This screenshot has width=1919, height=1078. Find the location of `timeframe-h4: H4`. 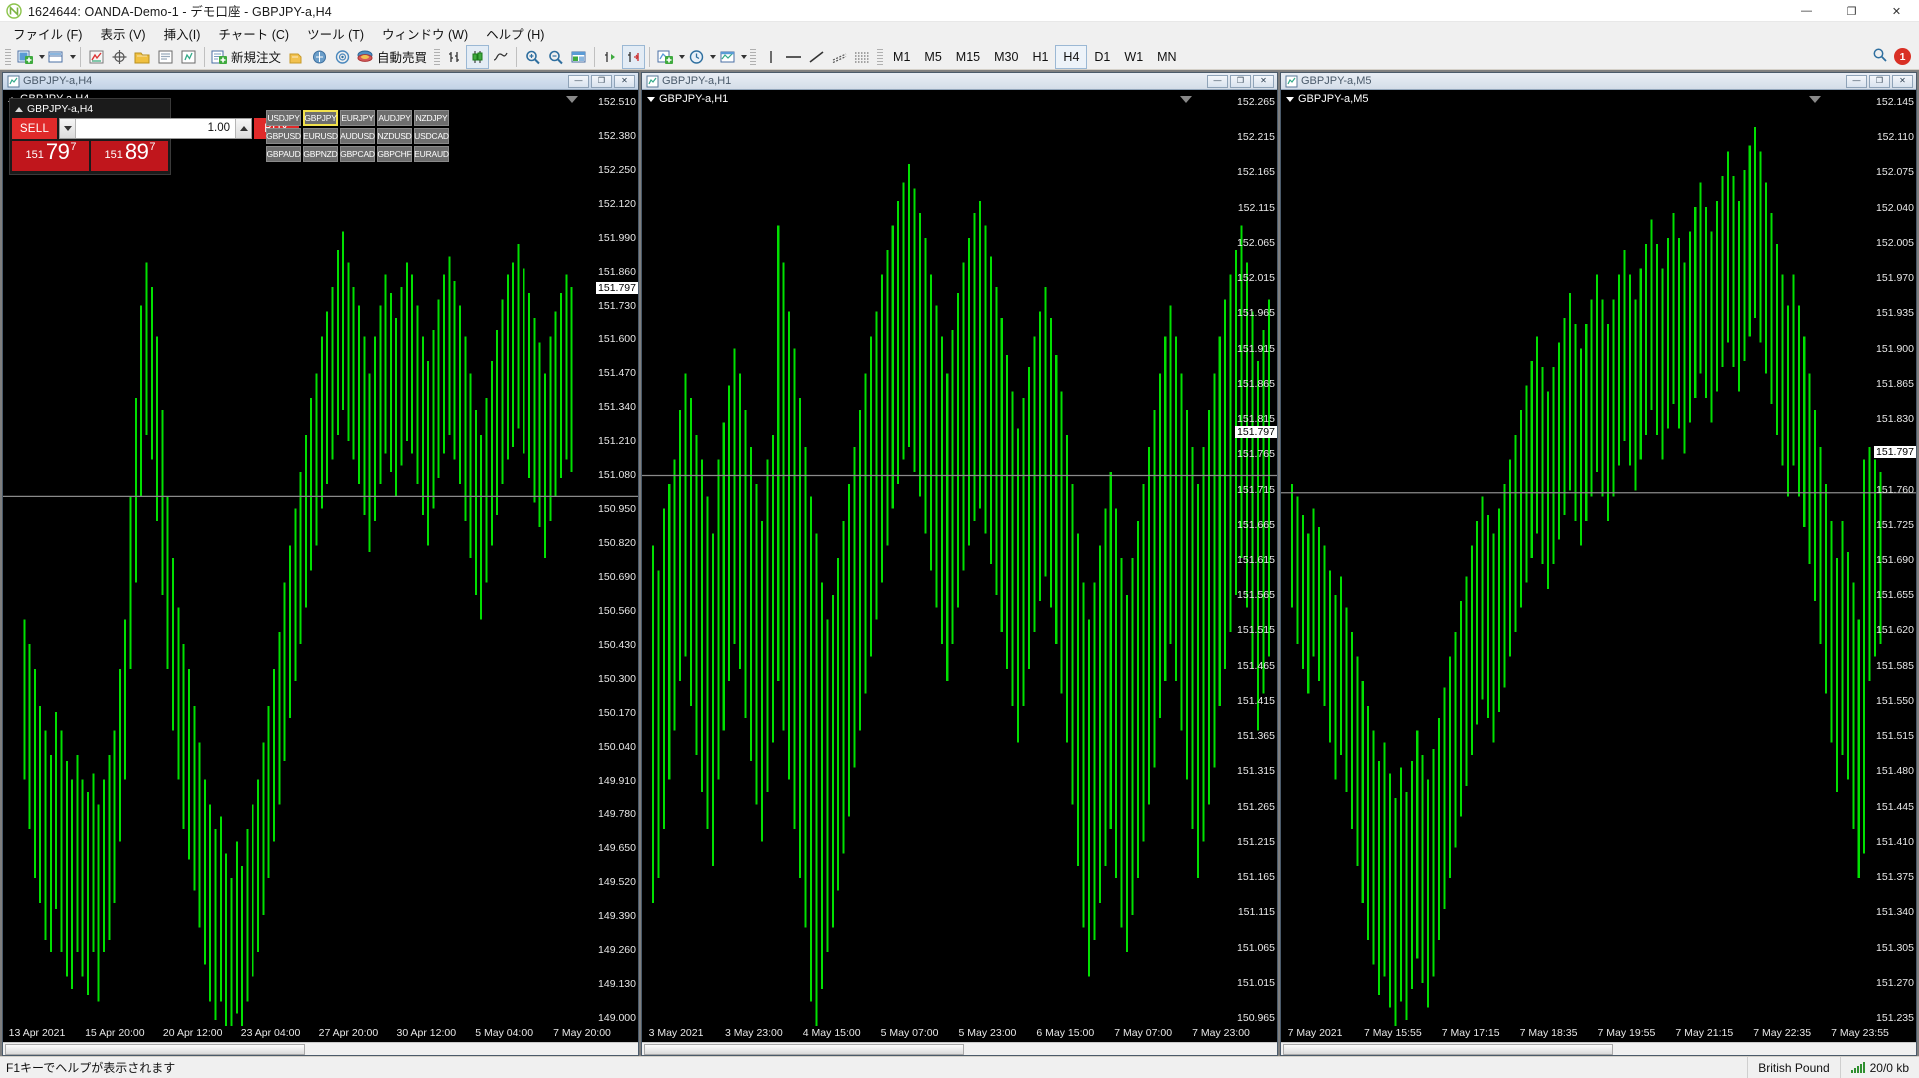

timeframe-h4: H4 is located at coordinates (1071, 56).